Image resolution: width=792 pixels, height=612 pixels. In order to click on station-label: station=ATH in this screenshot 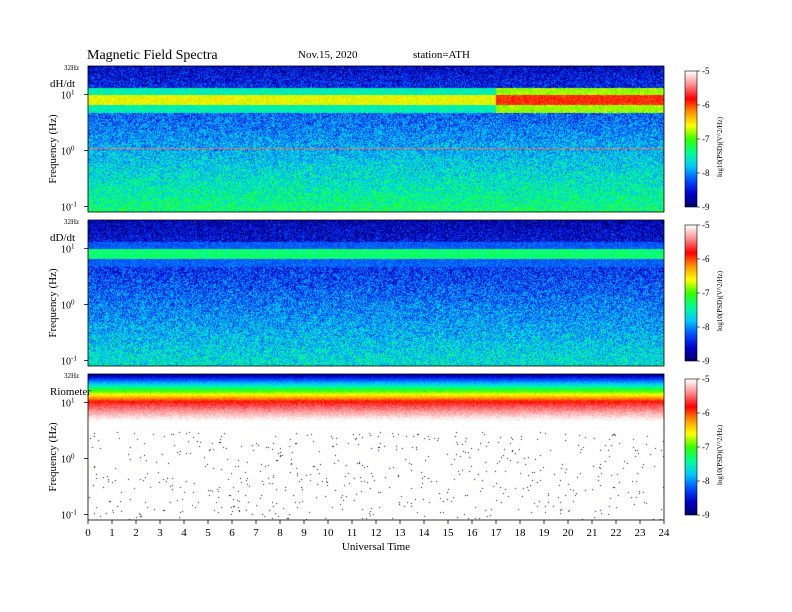, I will do `click(441, 55)`.